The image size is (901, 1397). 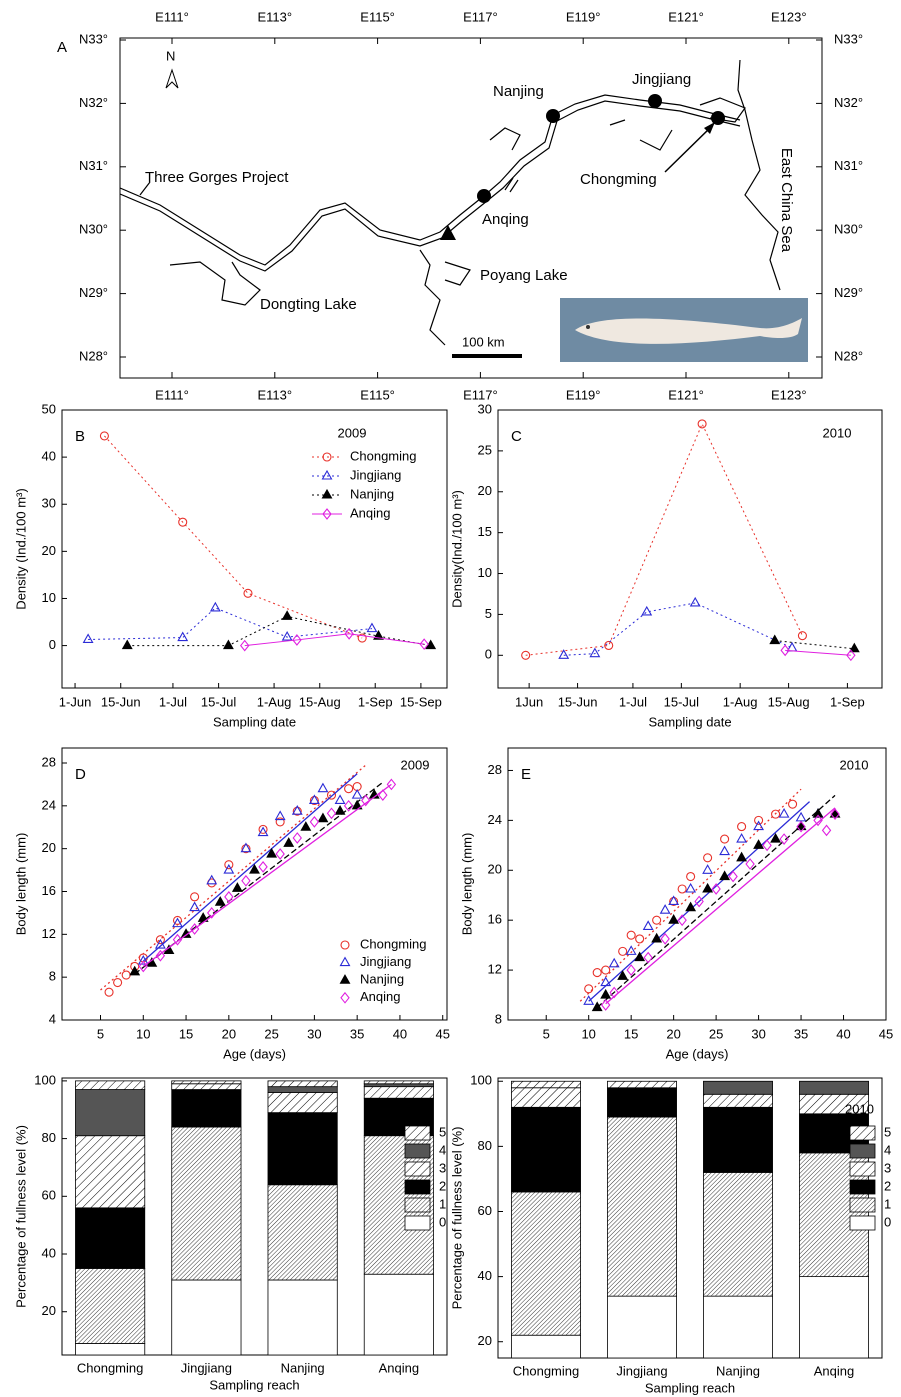 What do you see at coordinates (546, 1370) in the screenshot?
I see `x-tick-label: Chongming` at bounding box center [546, 1370].